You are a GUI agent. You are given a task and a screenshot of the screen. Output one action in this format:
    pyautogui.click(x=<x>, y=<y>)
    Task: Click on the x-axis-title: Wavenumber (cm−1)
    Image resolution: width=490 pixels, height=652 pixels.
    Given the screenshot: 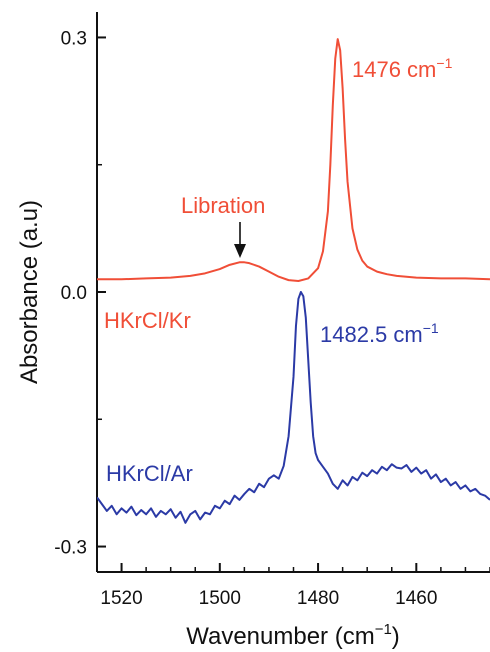 What is the action you would take?
    pyautogui.click(x=293, y=635)
    